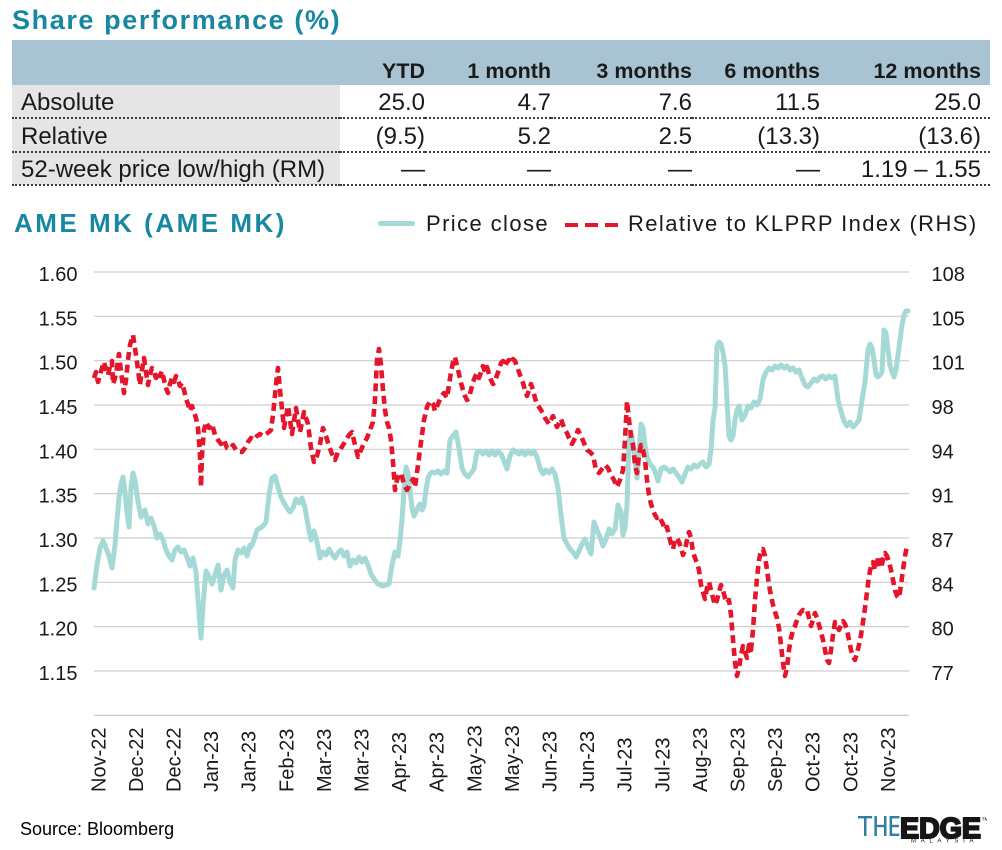  What do you see at coordinates (984, 820) in the screenshot?
I see `svg-text: ™` at bounding box center [984, 820].